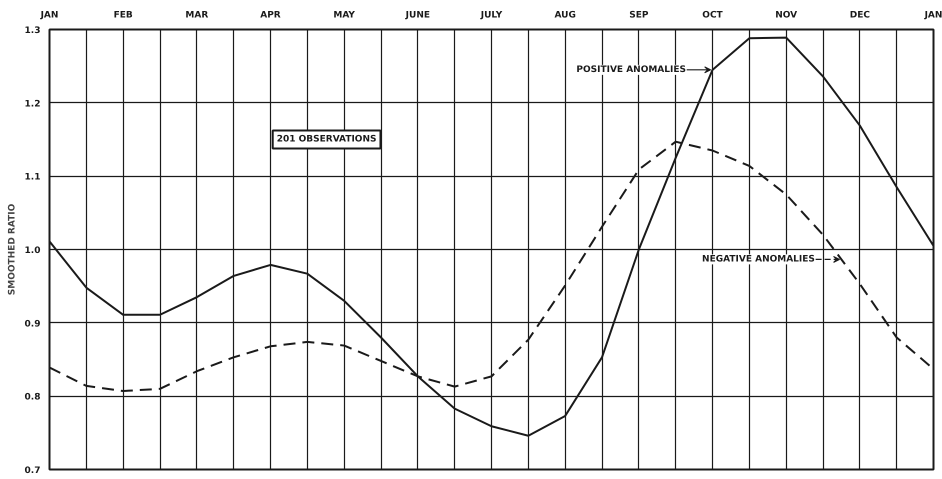 This screenshot has width=942, height=479. Describe the element at coordinates (32, 104) in the screenshot. I see `y-tick-label: 1.2` at that location.